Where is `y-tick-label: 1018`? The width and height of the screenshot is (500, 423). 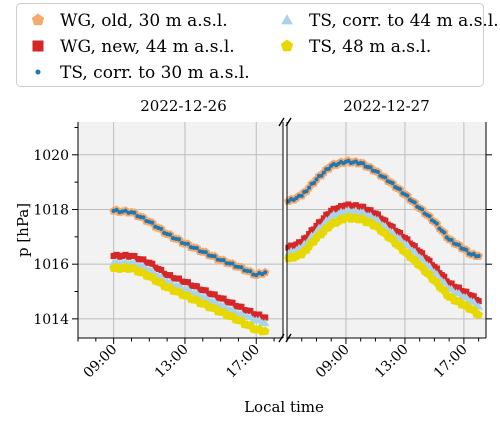 y-tick-label: 1018 is located at coordinates (51, 210).